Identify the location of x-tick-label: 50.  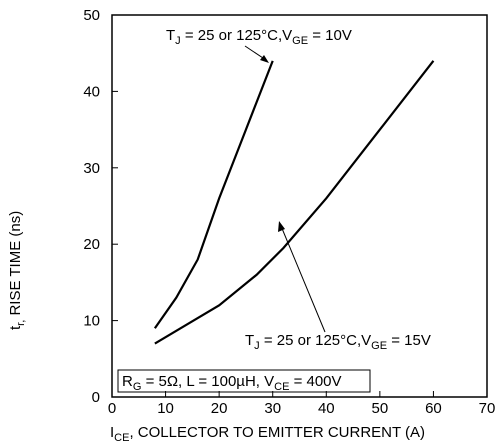
(380, 408).